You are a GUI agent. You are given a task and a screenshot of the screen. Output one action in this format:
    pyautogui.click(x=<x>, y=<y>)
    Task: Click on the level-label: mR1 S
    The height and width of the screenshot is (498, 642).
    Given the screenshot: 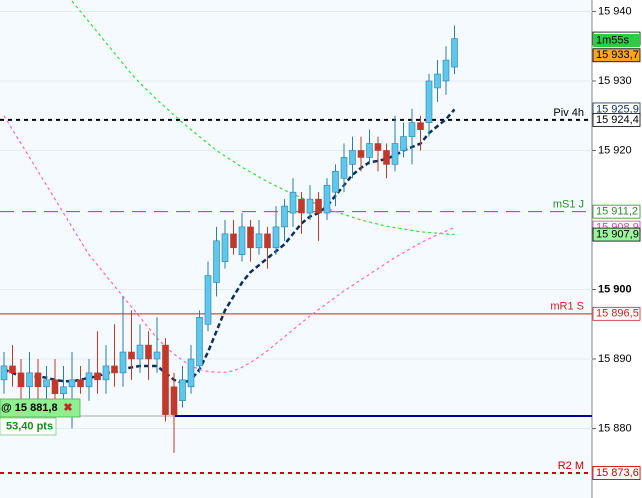 What is the action you would take?
    pyautogui.click(x=567, y=307)
    